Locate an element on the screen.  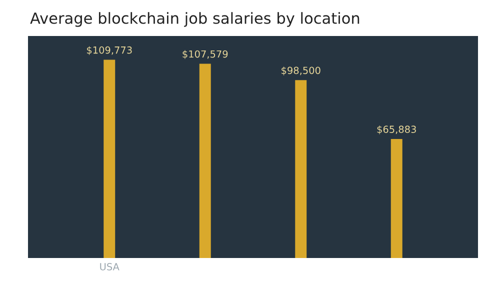
chart-title: Average blockchain job salaries by location is located at coordinates (195, 19).